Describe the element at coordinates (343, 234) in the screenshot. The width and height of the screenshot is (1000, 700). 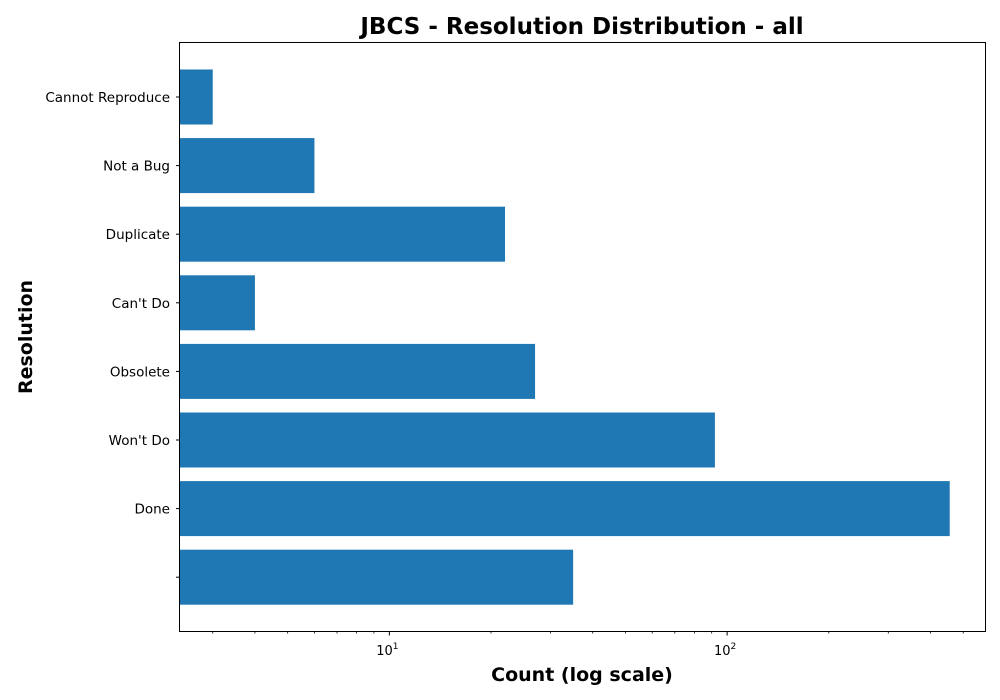
I see `bar-duplicate` at that location.